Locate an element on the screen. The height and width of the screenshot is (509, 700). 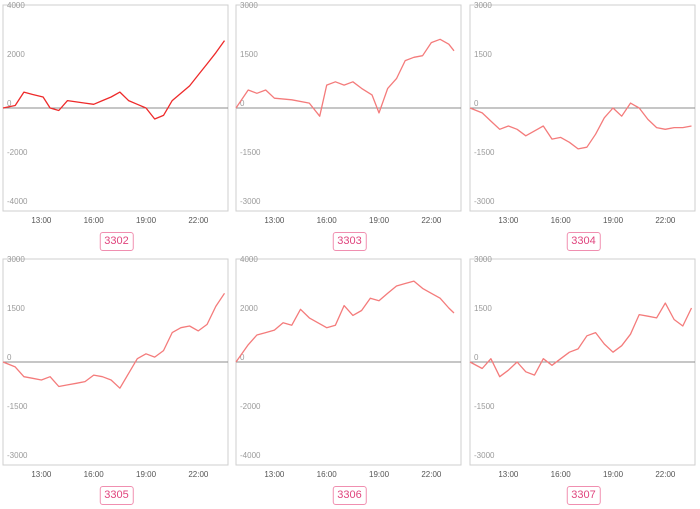
chart-id-tag: 3302 is located at coordinates (116, 241).